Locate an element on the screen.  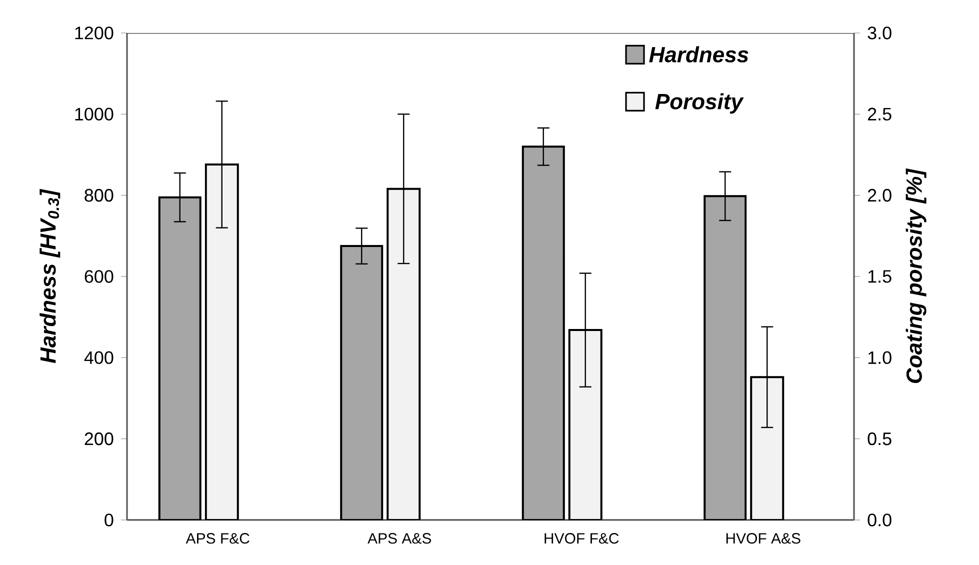
y-tick-label: 600 is located at coordinates (99, 276).